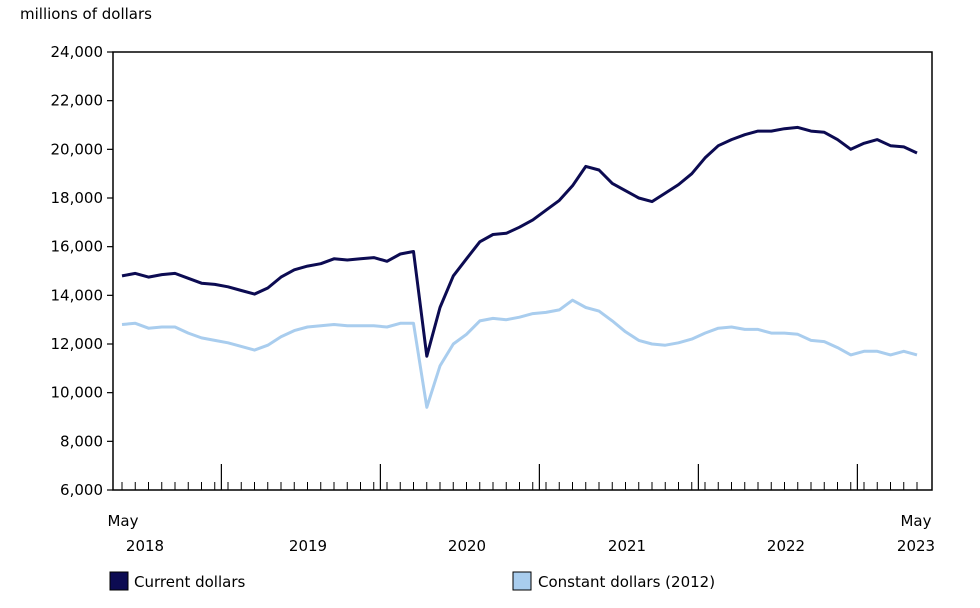 Image resolution: width=980 pixels, height=608 pixels. I want to click on x-year-label: 2019, so click(308, 546).